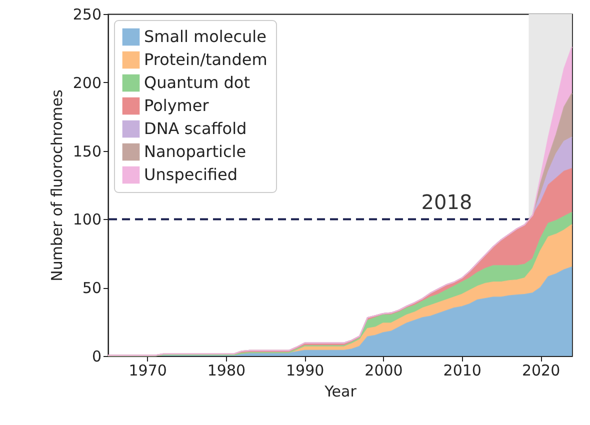 The width and height of the screenshot is (590, 425). What do you see at coordinates (226, 371) in the screenshot?
I see `x-tick-label: 1980` at bounding box center [226, 371].